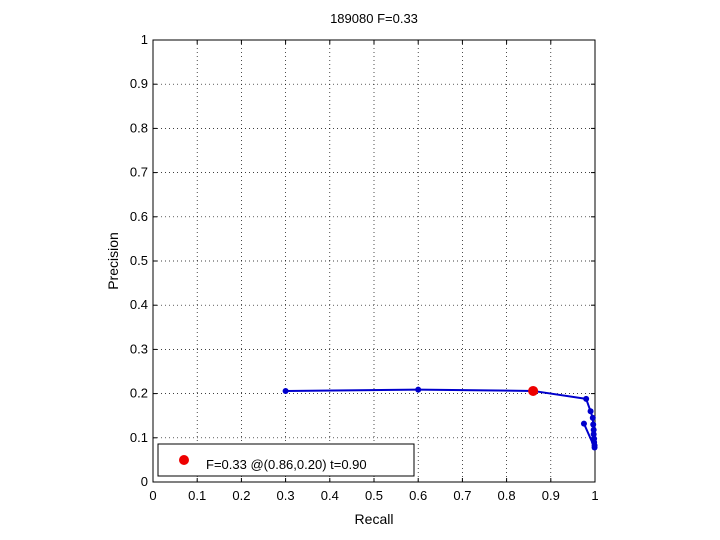 This screenshot has height=540, width=720. What do you see at coordinates (551, 495) in the screenshot?
I see `x-tick-label: 0.9` at bounding box center [551, 495].